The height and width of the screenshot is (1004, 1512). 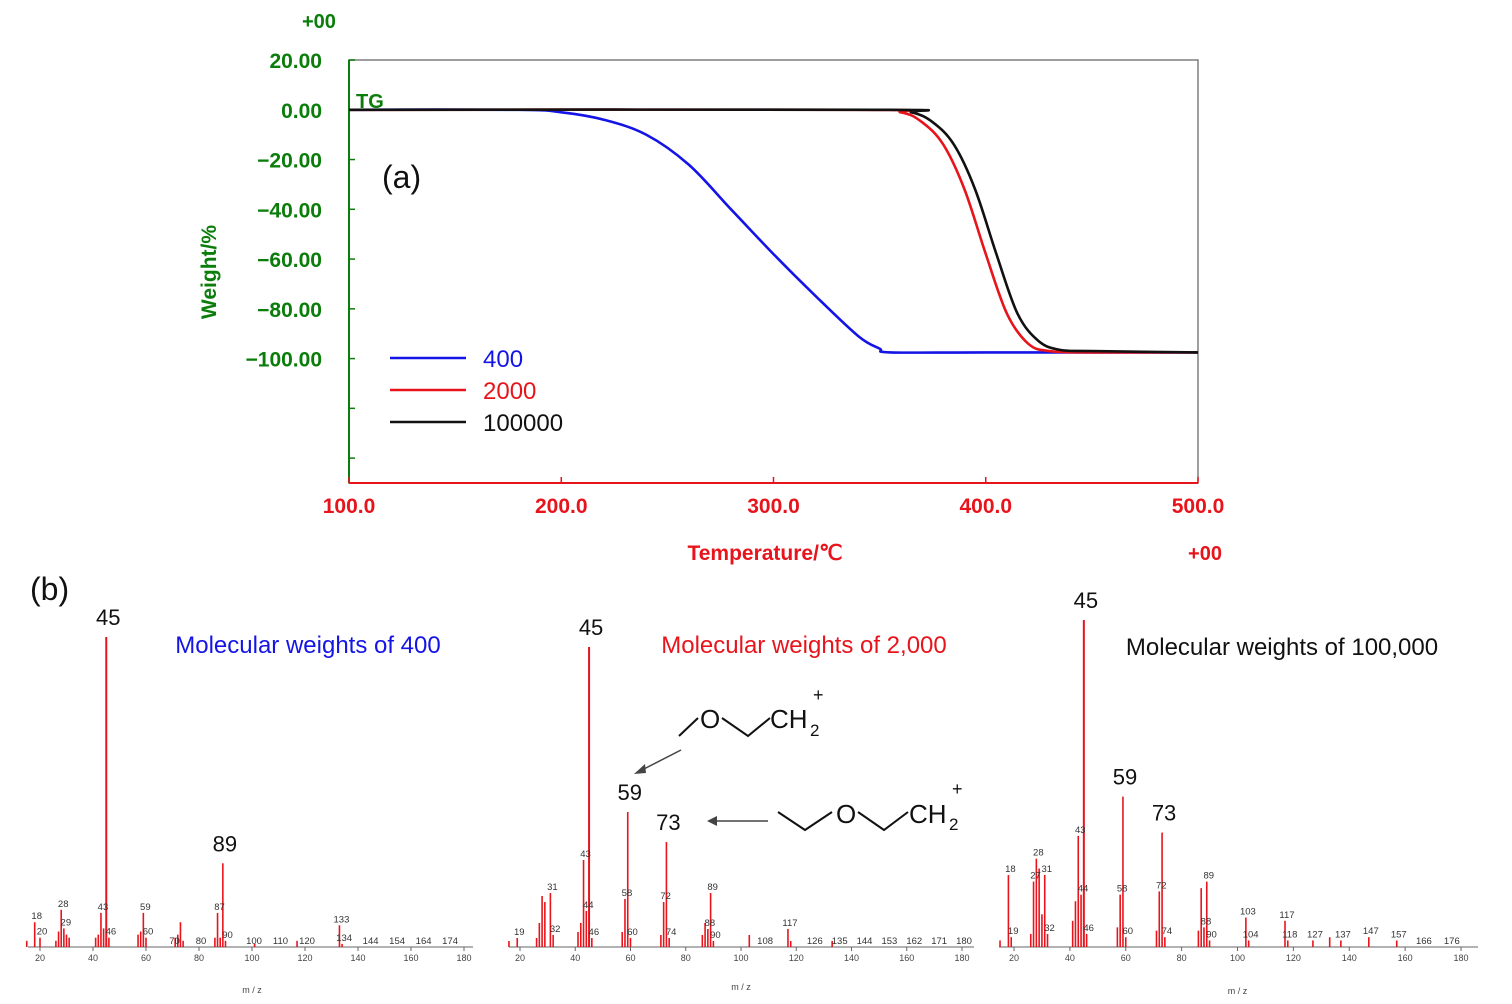 I want to click on peak-label-108: 108, so click(x=765, y=941).